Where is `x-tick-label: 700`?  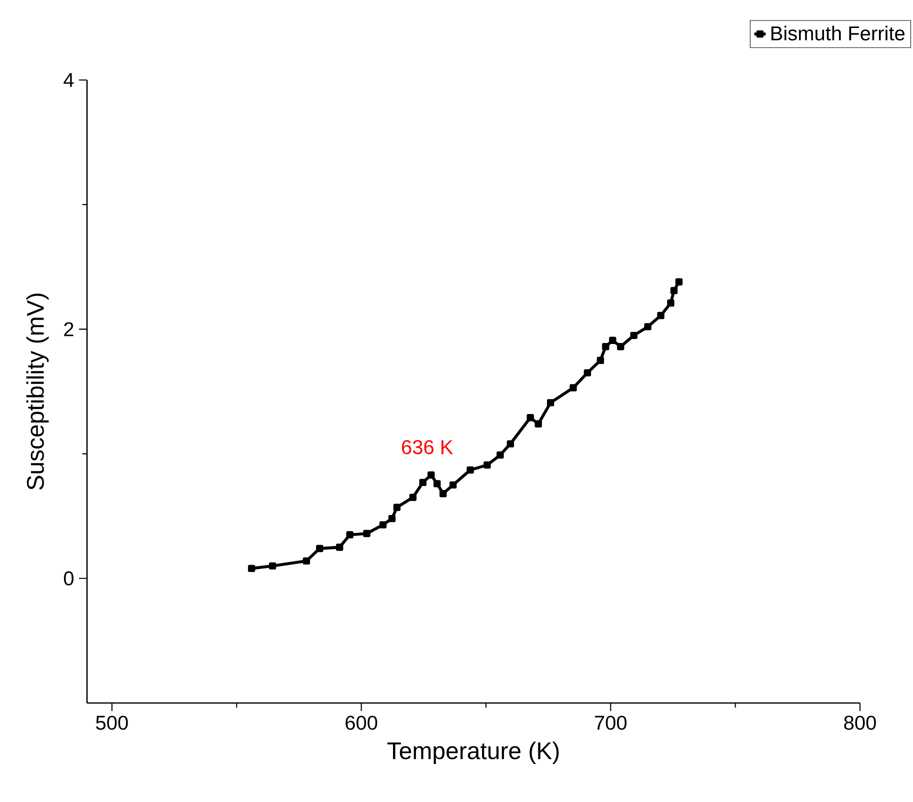
x-tick-label: 700 is located at coordinates (610, 723).